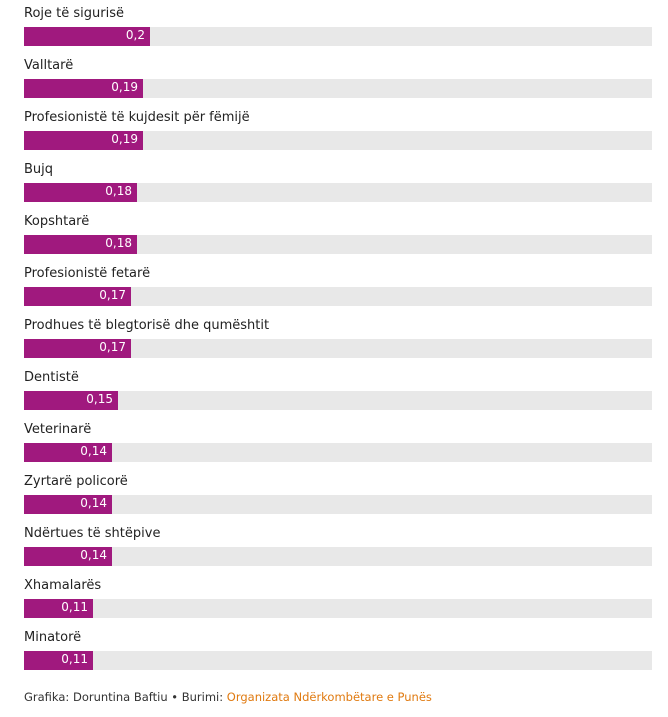  Describe the element at coordinates (338, 494) in the screenshot. I see `chart-row: Zyrtarë policorë 0,14` at that location.